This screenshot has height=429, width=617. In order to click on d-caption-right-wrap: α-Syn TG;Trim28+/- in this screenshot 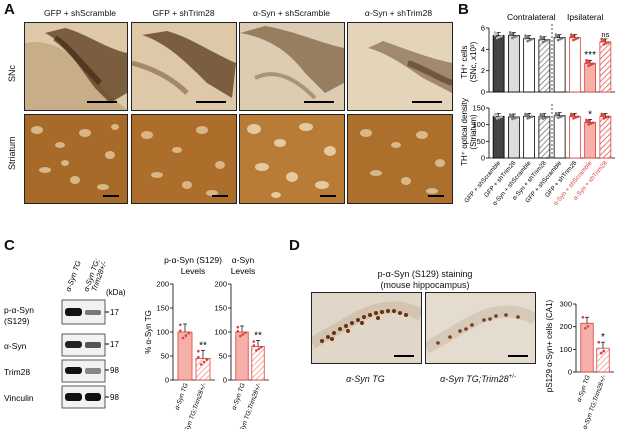, I will do `click(478, 379)`.